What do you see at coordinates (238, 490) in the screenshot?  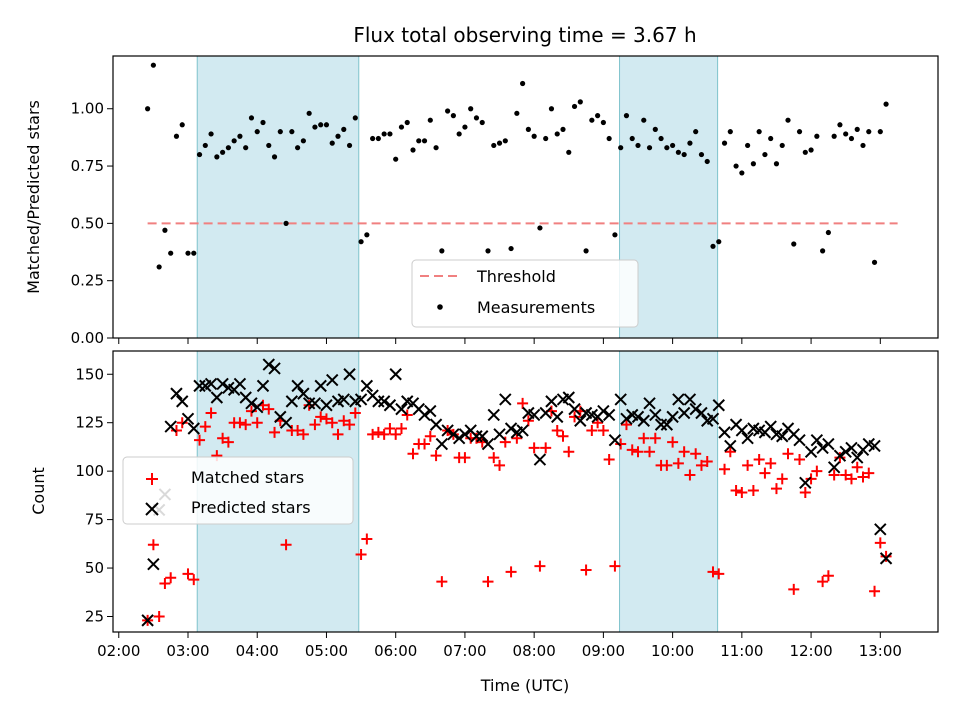 I see `bottom-legend: Matched stars Predicted stars` at bounding box center [238, 490].